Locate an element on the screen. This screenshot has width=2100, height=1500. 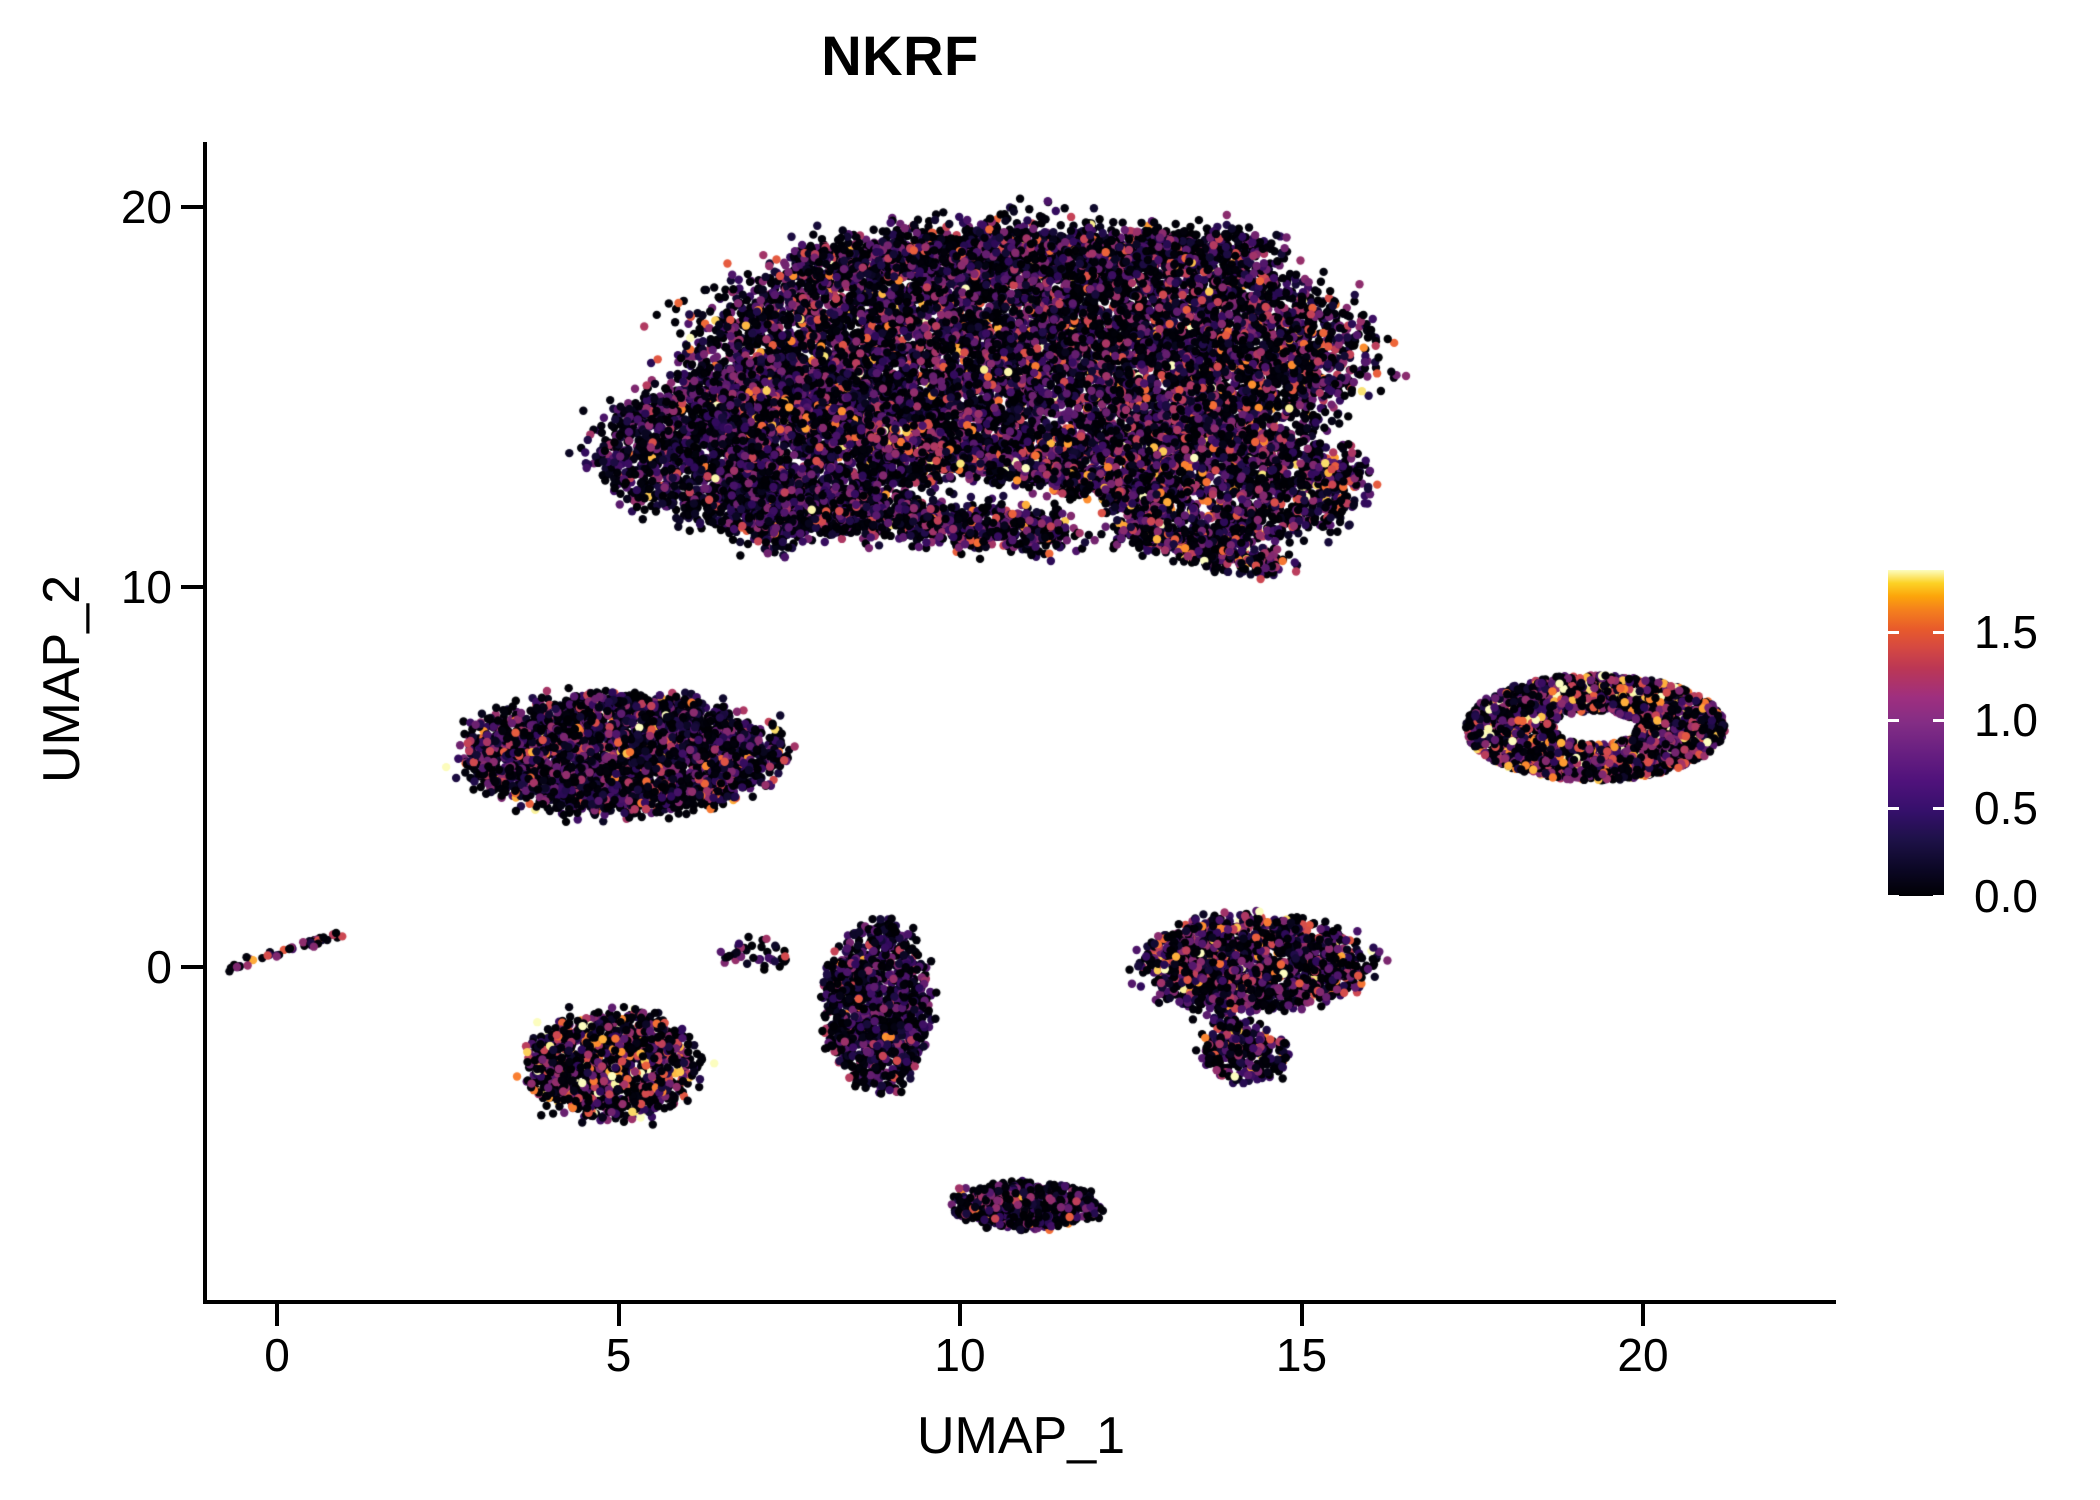
y-tick-label: 0 is located at coordinates (159, 967).